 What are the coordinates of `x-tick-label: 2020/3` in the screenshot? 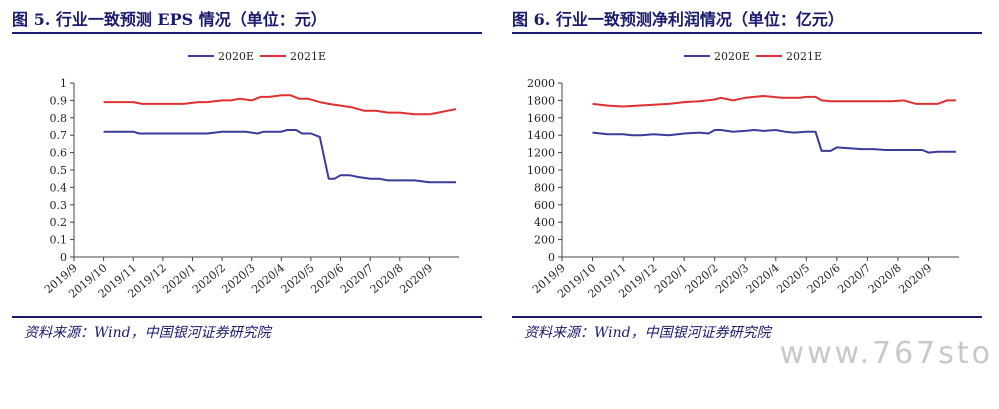 It's located at (732, 278).